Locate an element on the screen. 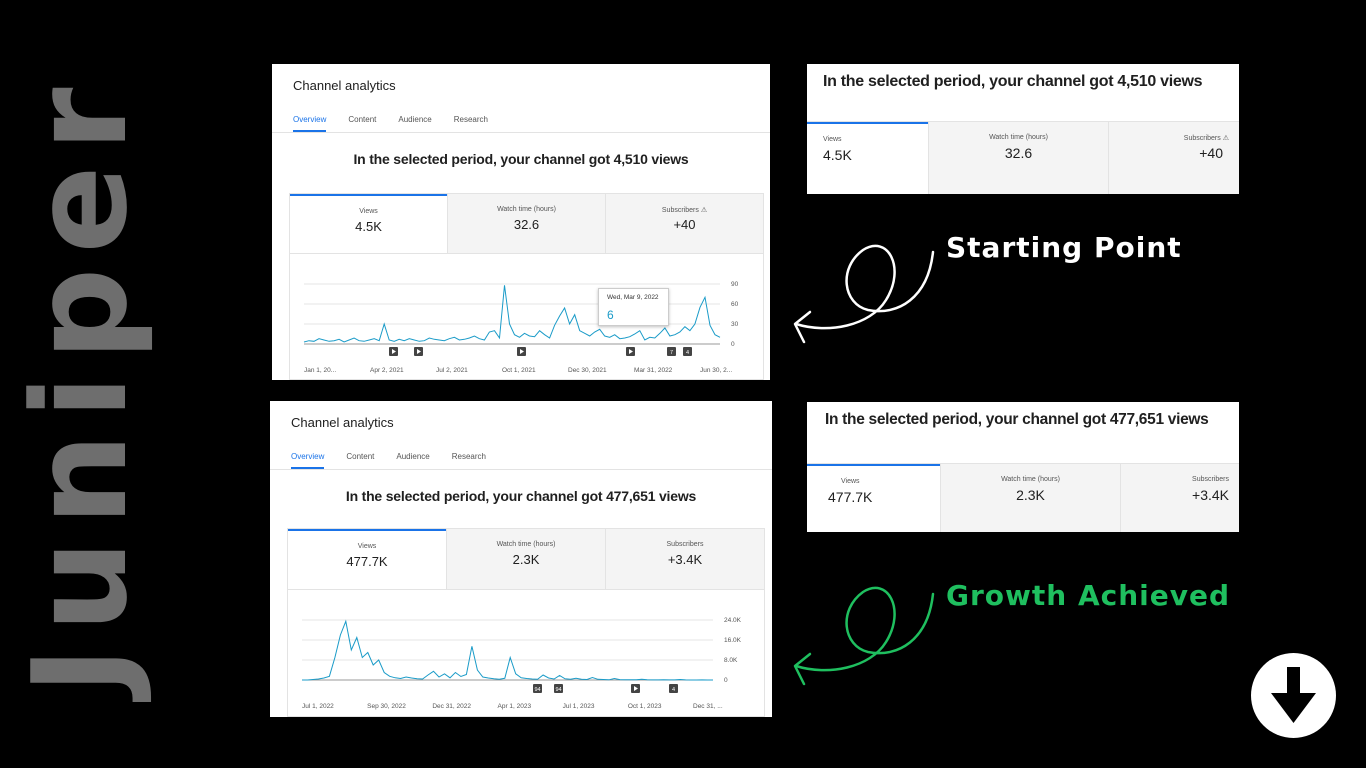 The image size is (1366, 768). tooltip-value: 6 is located at coordinates (610, 315).